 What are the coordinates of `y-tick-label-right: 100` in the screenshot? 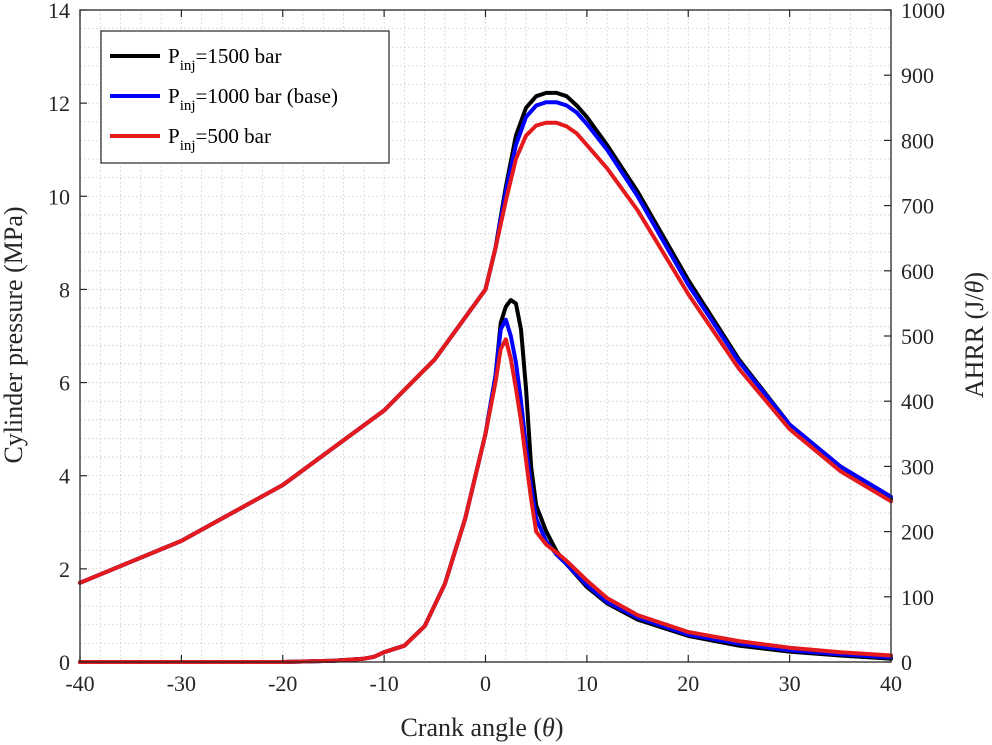 It's located at (917, 597).